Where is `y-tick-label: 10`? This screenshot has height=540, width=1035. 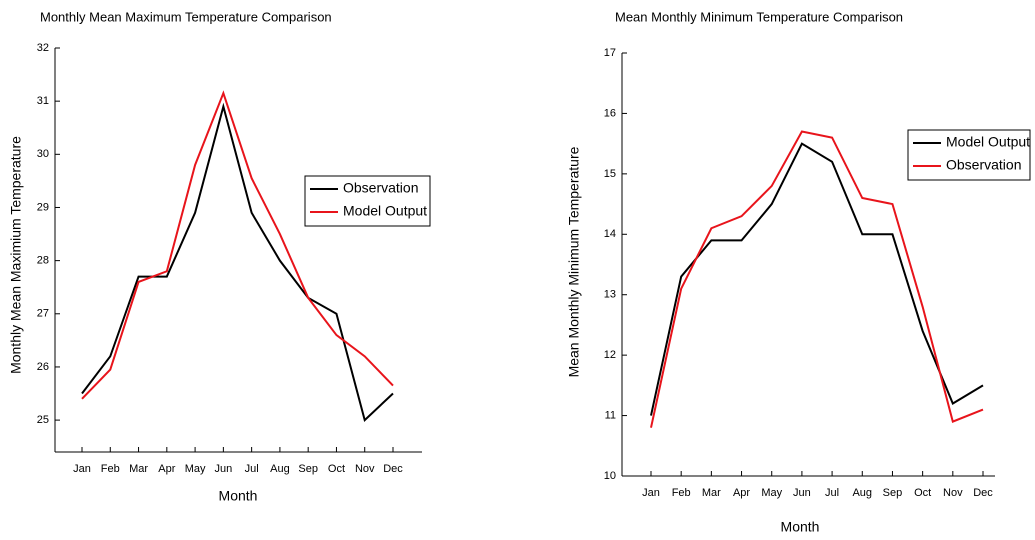 y-tick-label: 10 is located at coordinates (610, 476).